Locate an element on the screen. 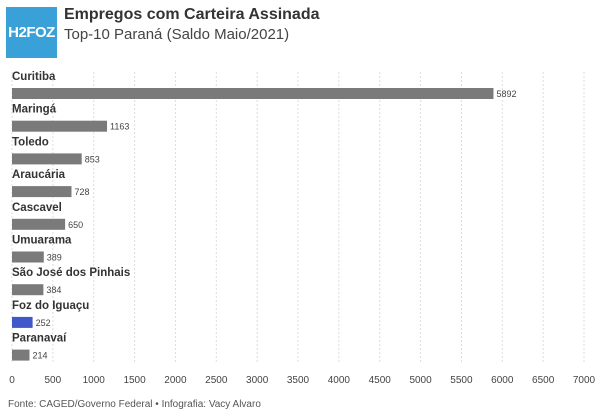  category-label: Curitiba is located at coordinates (34, 77).